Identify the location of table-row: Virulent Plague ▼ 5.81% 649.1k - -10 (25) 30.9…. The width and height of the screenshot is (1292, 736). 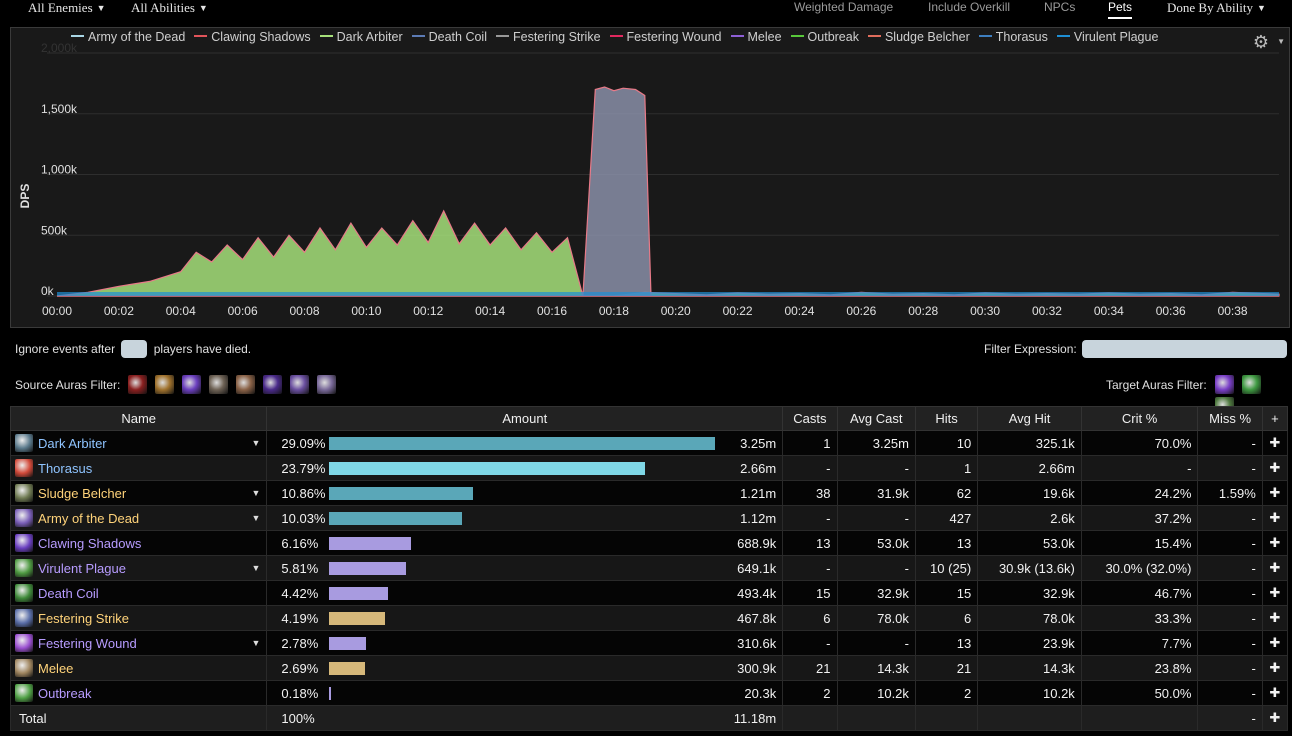
(649, 568).